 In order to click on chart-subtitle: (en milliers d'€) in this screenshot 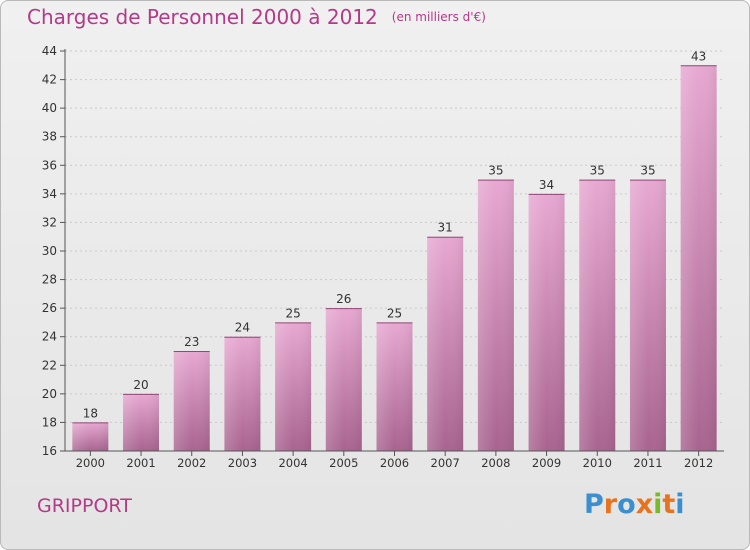, I will do `click(438, 17)`.